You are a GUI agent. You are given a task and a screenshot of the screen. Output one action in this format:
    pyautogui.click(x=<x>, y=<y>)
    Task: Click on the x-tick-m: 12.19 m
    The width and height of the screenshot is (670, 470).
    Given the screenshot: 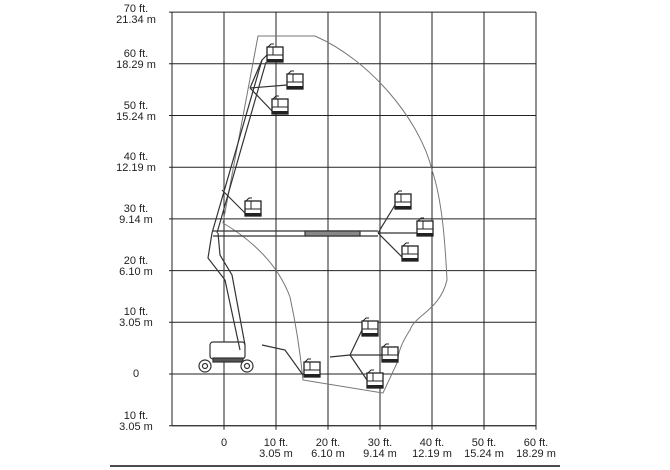 What is the action you would take?
    pyautogui.click(x=432, y=454)
    